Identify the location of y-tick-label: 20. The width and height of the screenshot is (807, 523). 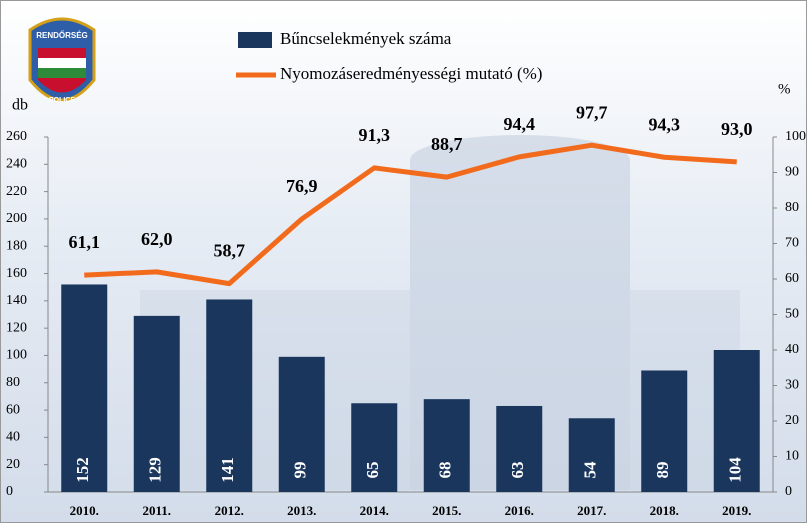
(13, 464).